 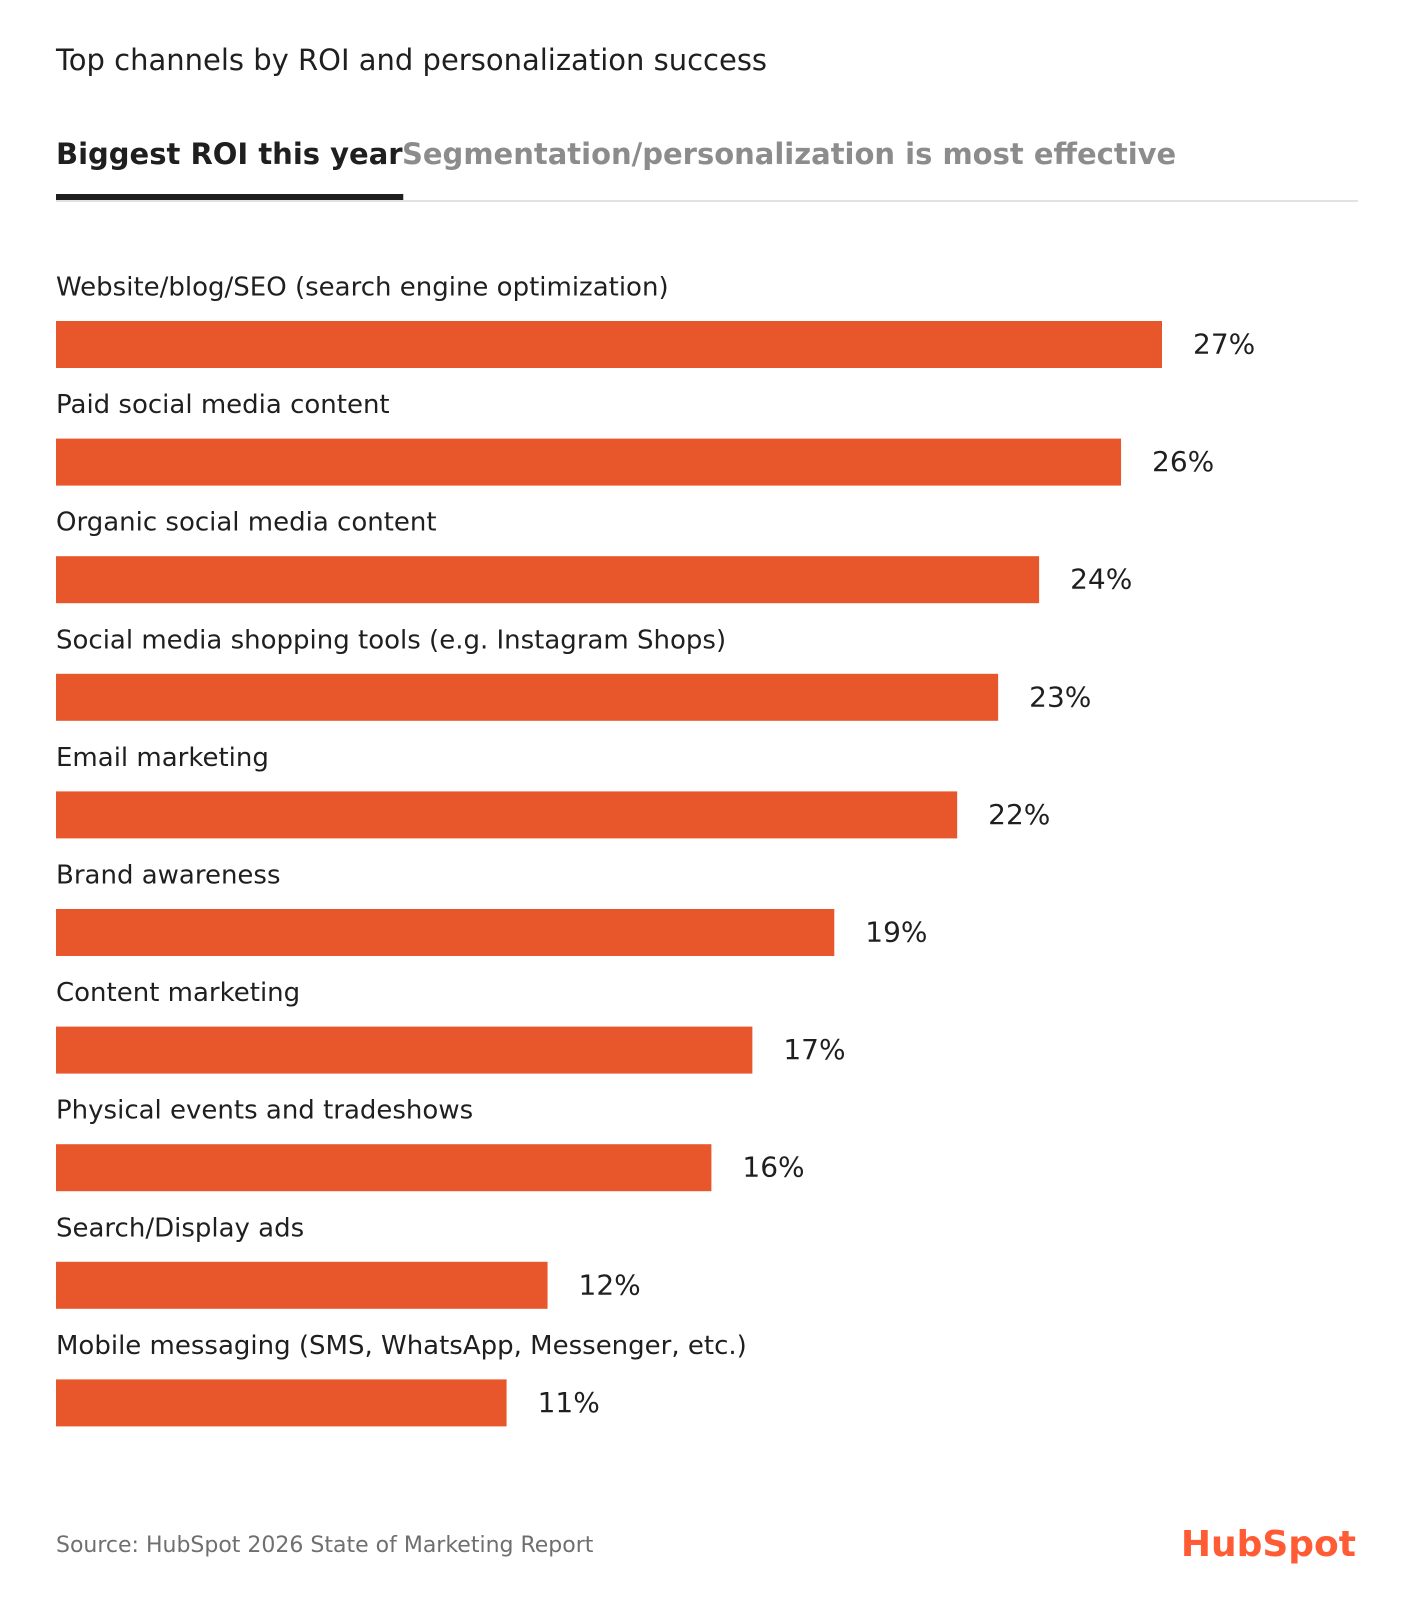 What do you see at coordinates (230, 197) in the screenshot?
I see `tab-underline` at bounding box center [230, 197].